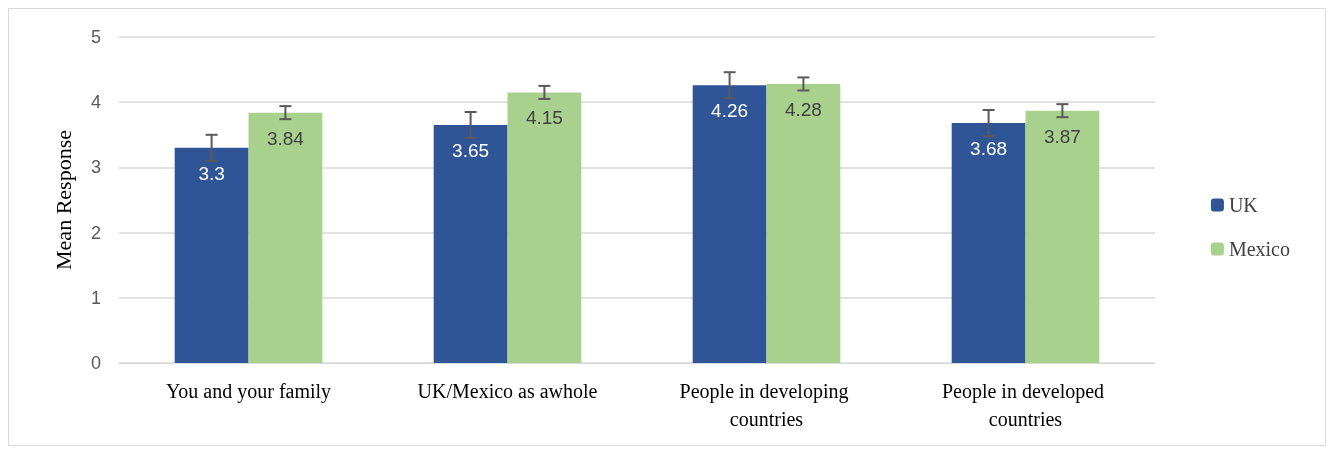 The height and width of the screenshot is (456, 1336). Describe the element at coordinates (211, 173) in the screenshot. I see `data-label: 3.3` at that location.